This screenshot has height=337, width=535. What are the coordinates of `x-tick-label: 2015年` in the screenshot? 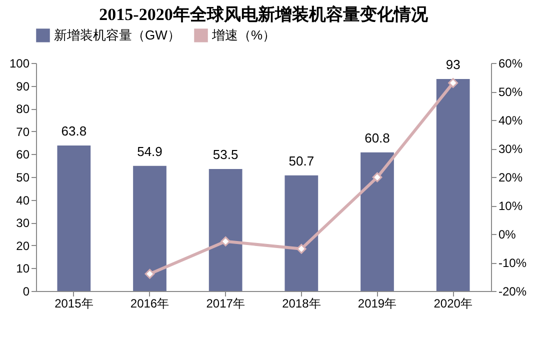 It's located at (74, 303).